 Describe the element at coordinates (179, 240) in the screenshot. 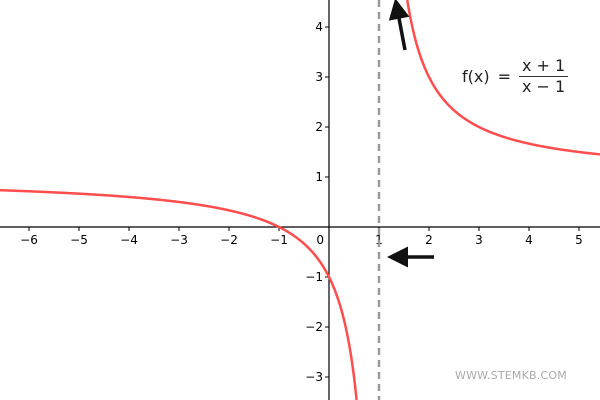

I see `x-tick-label: −3` at that location.